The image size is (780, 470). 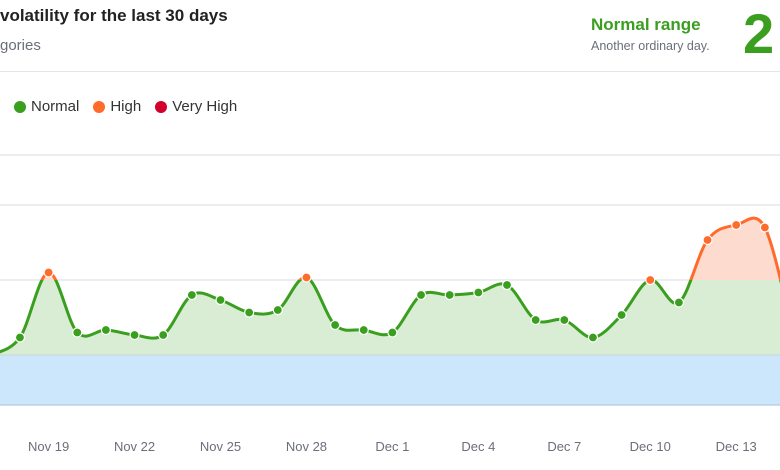 What do you see at coordinates (646, 24) in the screenshot?
I see `status-label: Normal range` at bounding box center [646, 24].